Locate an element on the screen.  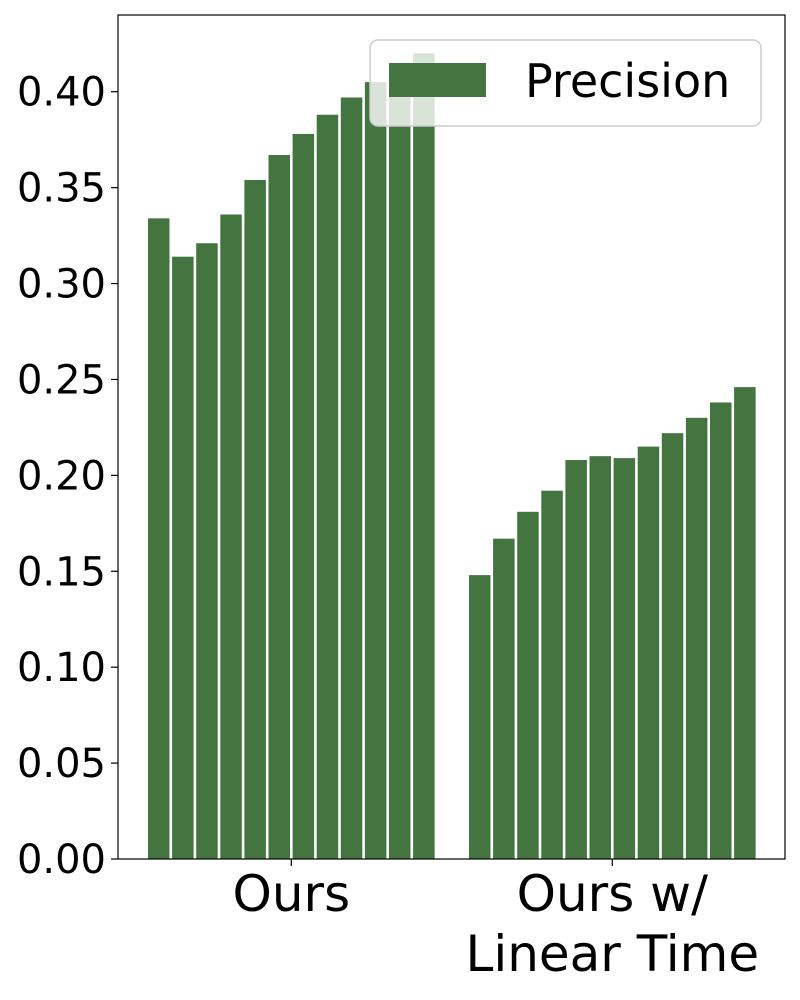
y-tick-label: 0.05 is located at coordinates (61, 764).